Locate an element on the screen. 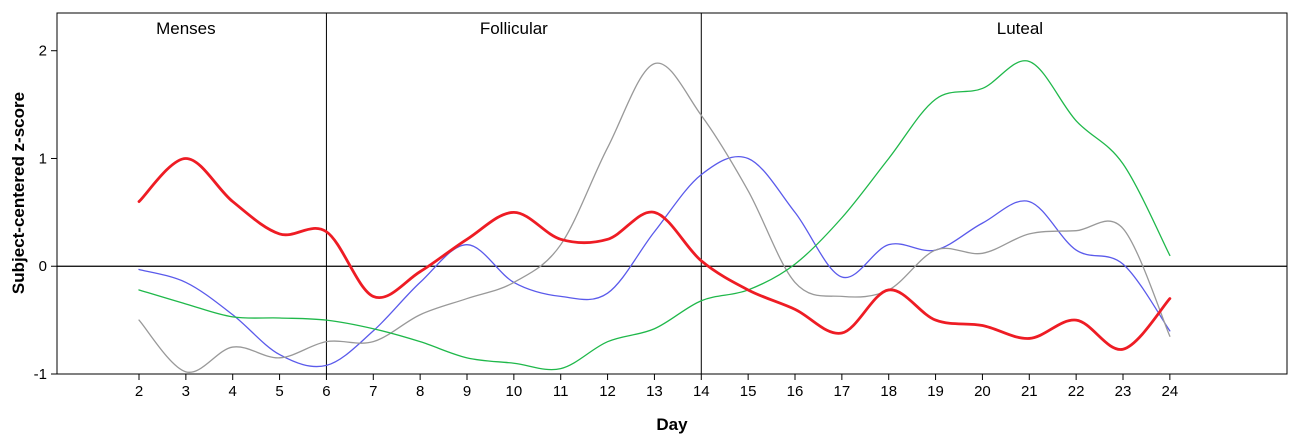 Image resolution: width=1294 pixels, height=437 pixels. x-tick-label: 10 is located at coordinates (514, 391).